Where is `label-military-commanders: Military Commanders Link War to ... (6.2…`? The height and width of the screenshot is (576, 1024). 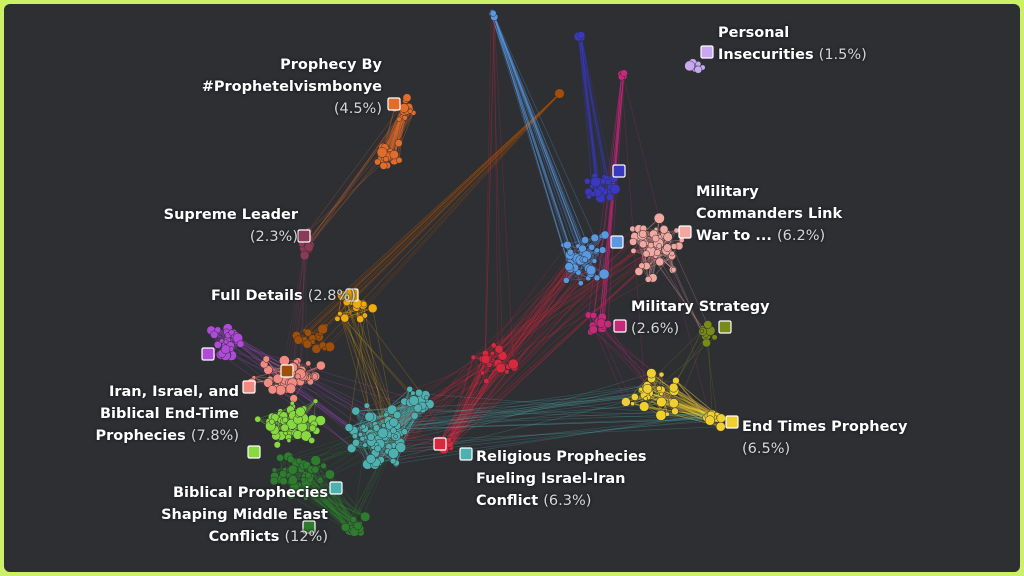 label-military-commanders: Military Commanders Link War to ... (6.2… is located at coordinates (769, 214).